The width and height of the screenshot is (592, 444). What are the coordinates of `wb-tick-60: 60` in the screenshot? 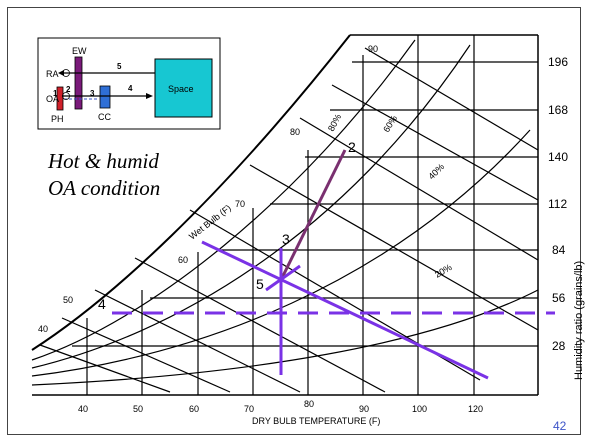 It's located at (183, 260).